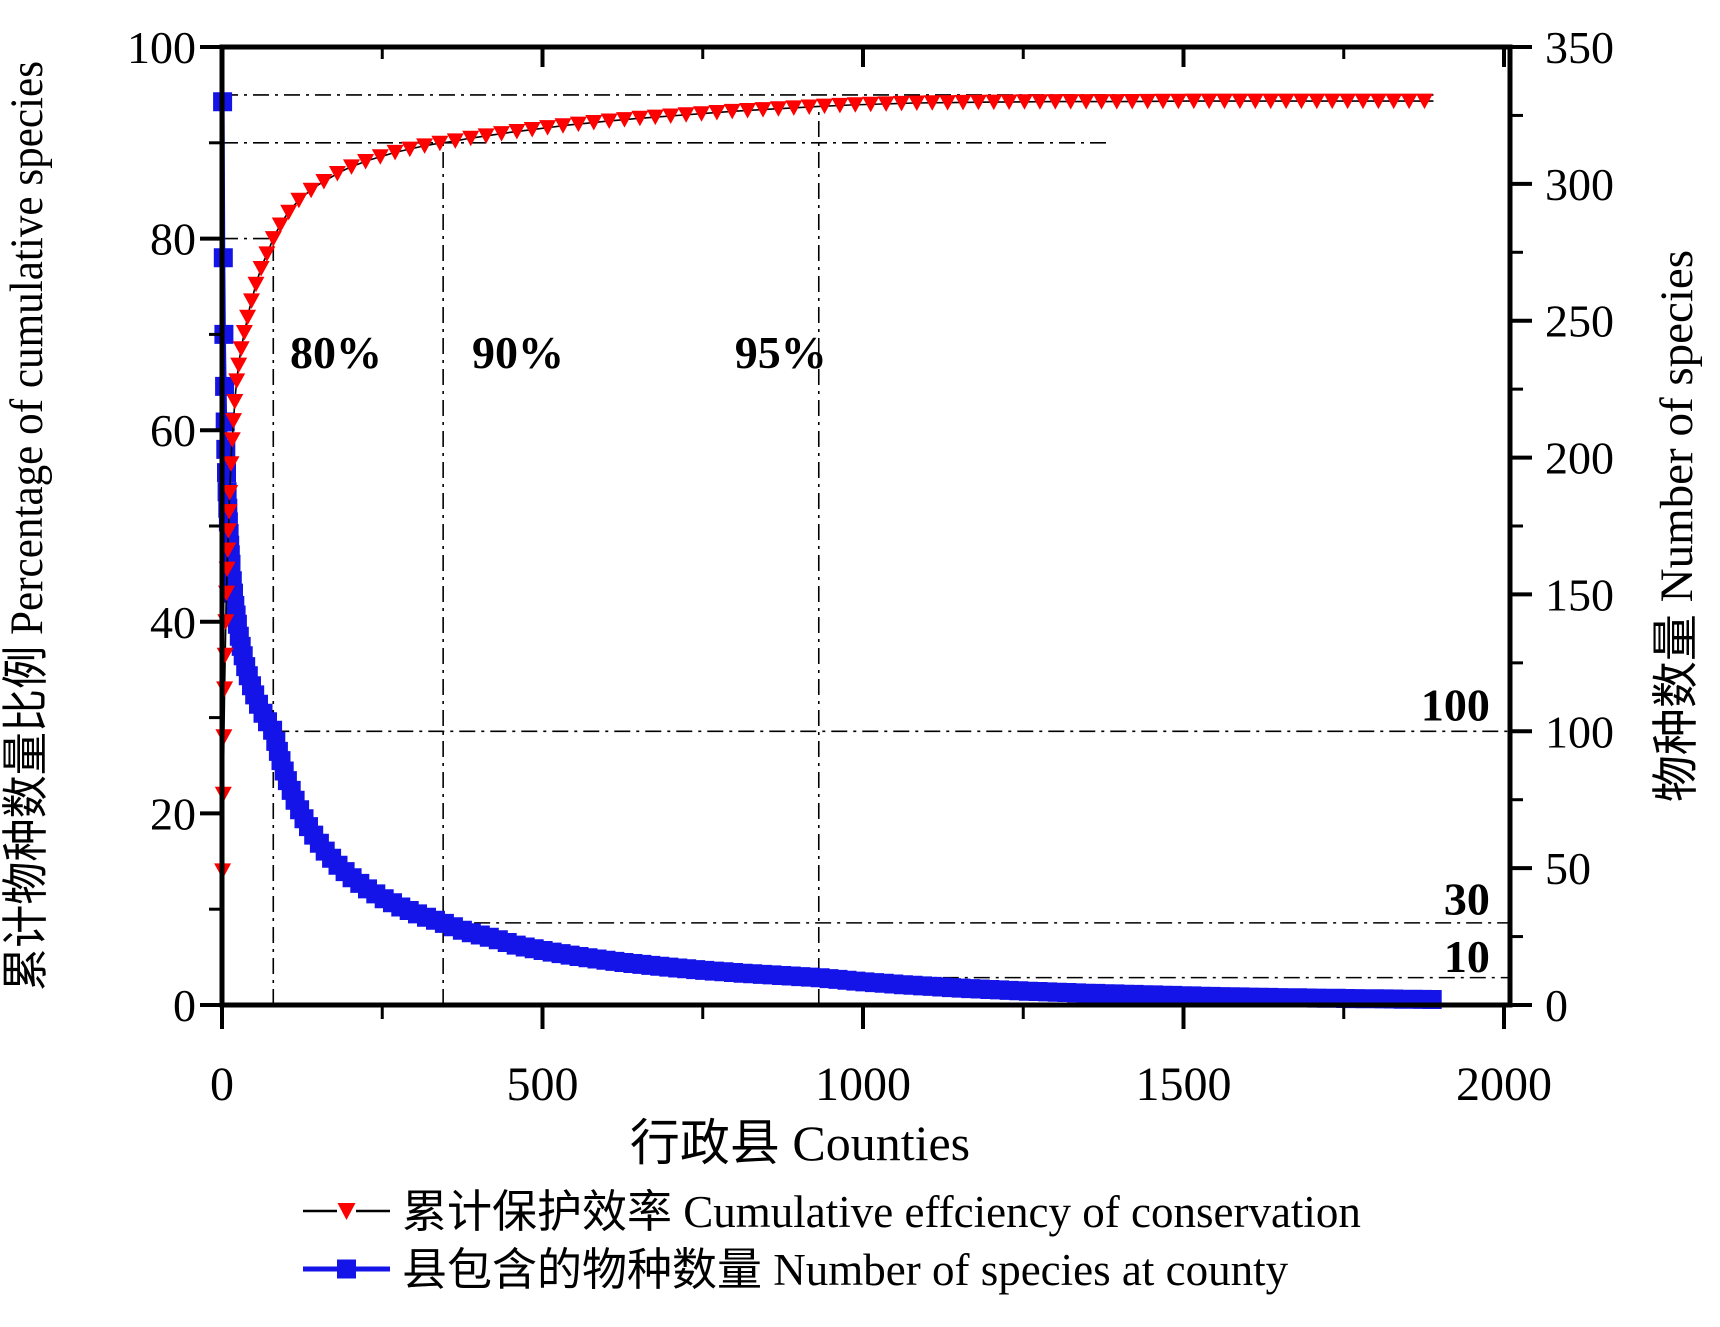 The height and width of the screenshot is (1327, 1720). Describe the element at coordinates (1579, 458) in the screenshot. I see `right-axis-tick-label: 200` at that location.